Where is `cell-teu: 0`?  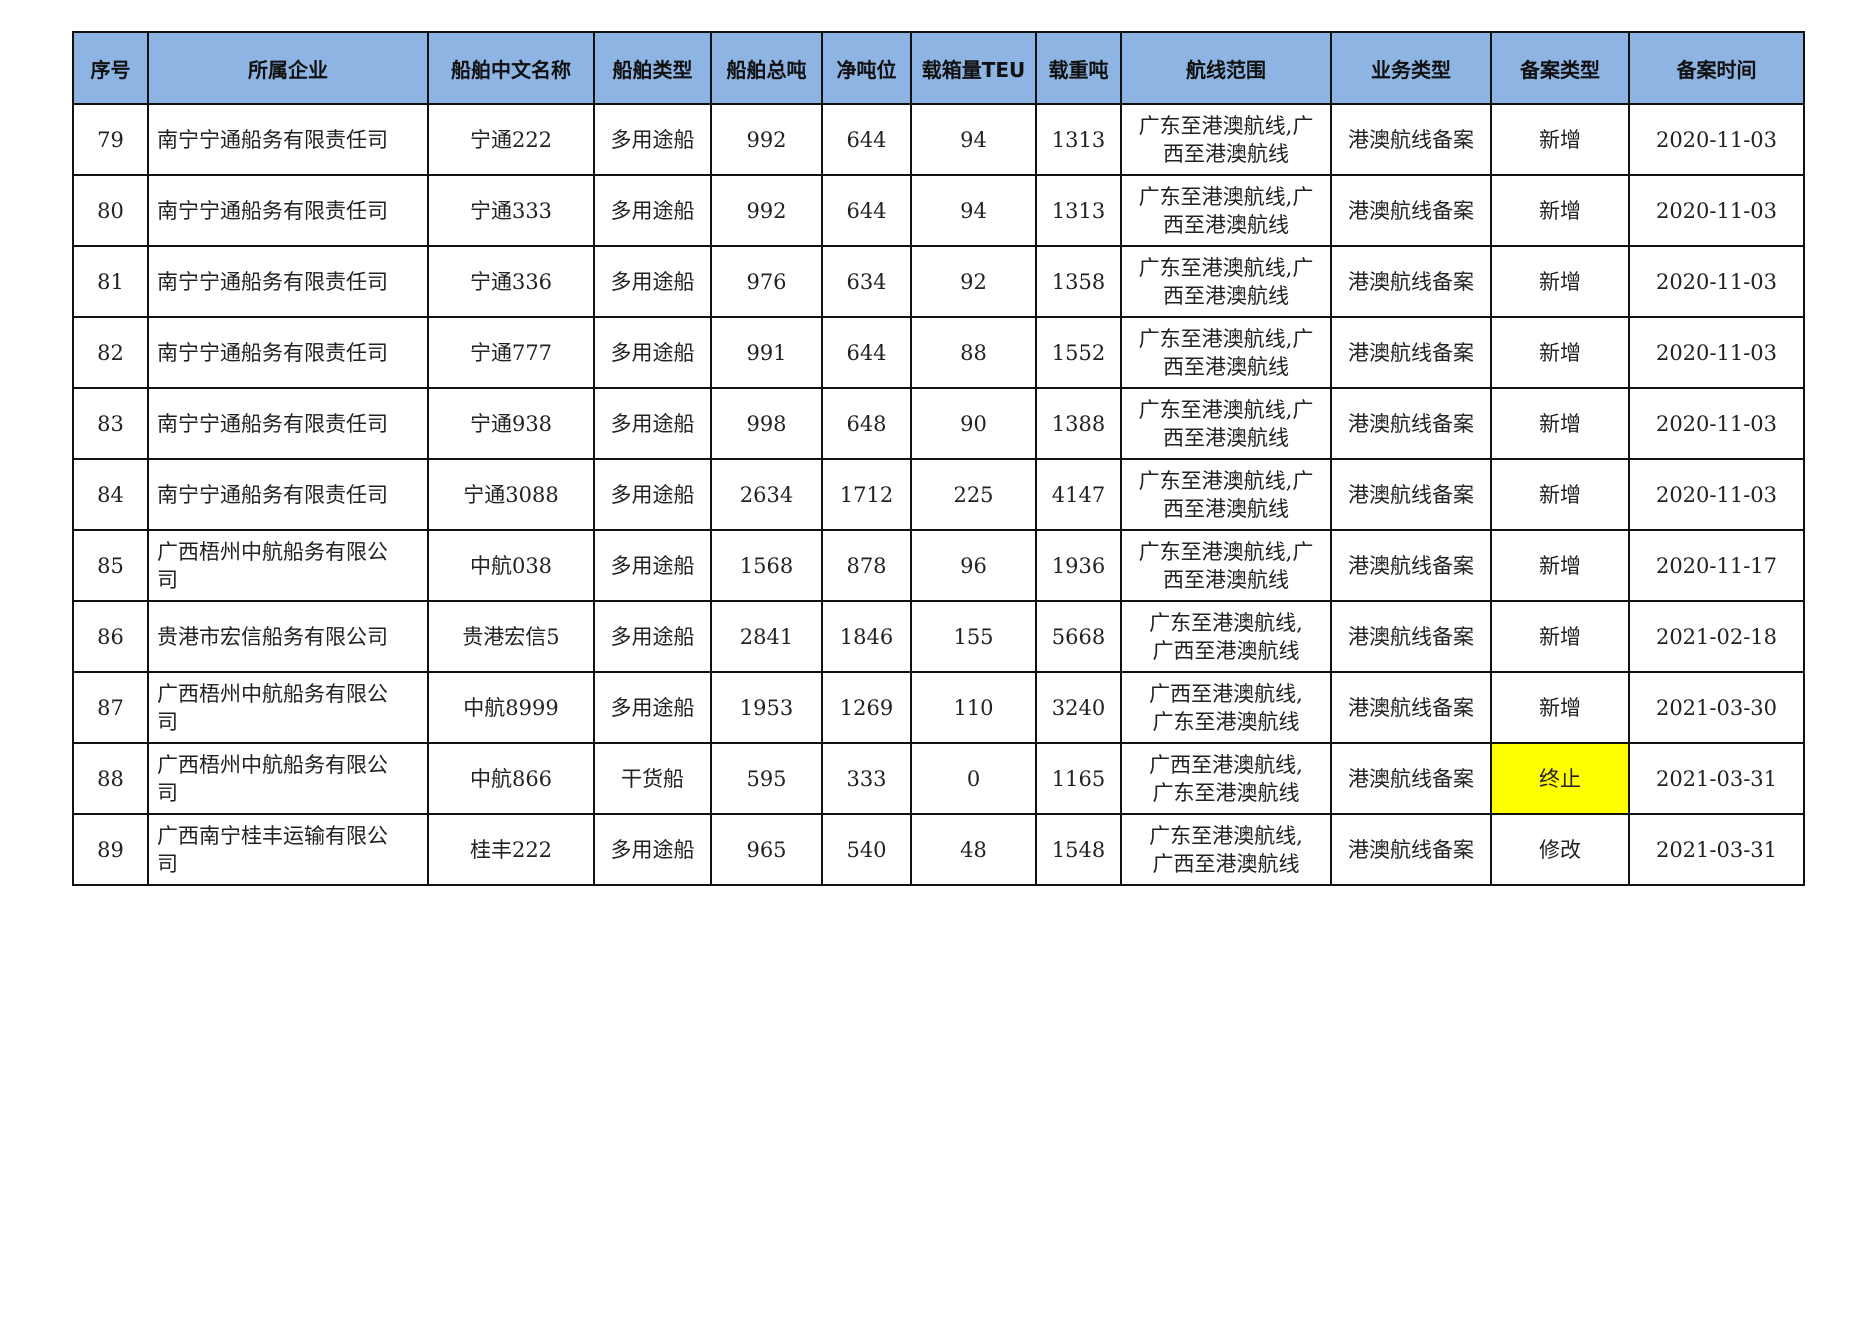 cell-teu: 0 is located at coordinates (973, 778).